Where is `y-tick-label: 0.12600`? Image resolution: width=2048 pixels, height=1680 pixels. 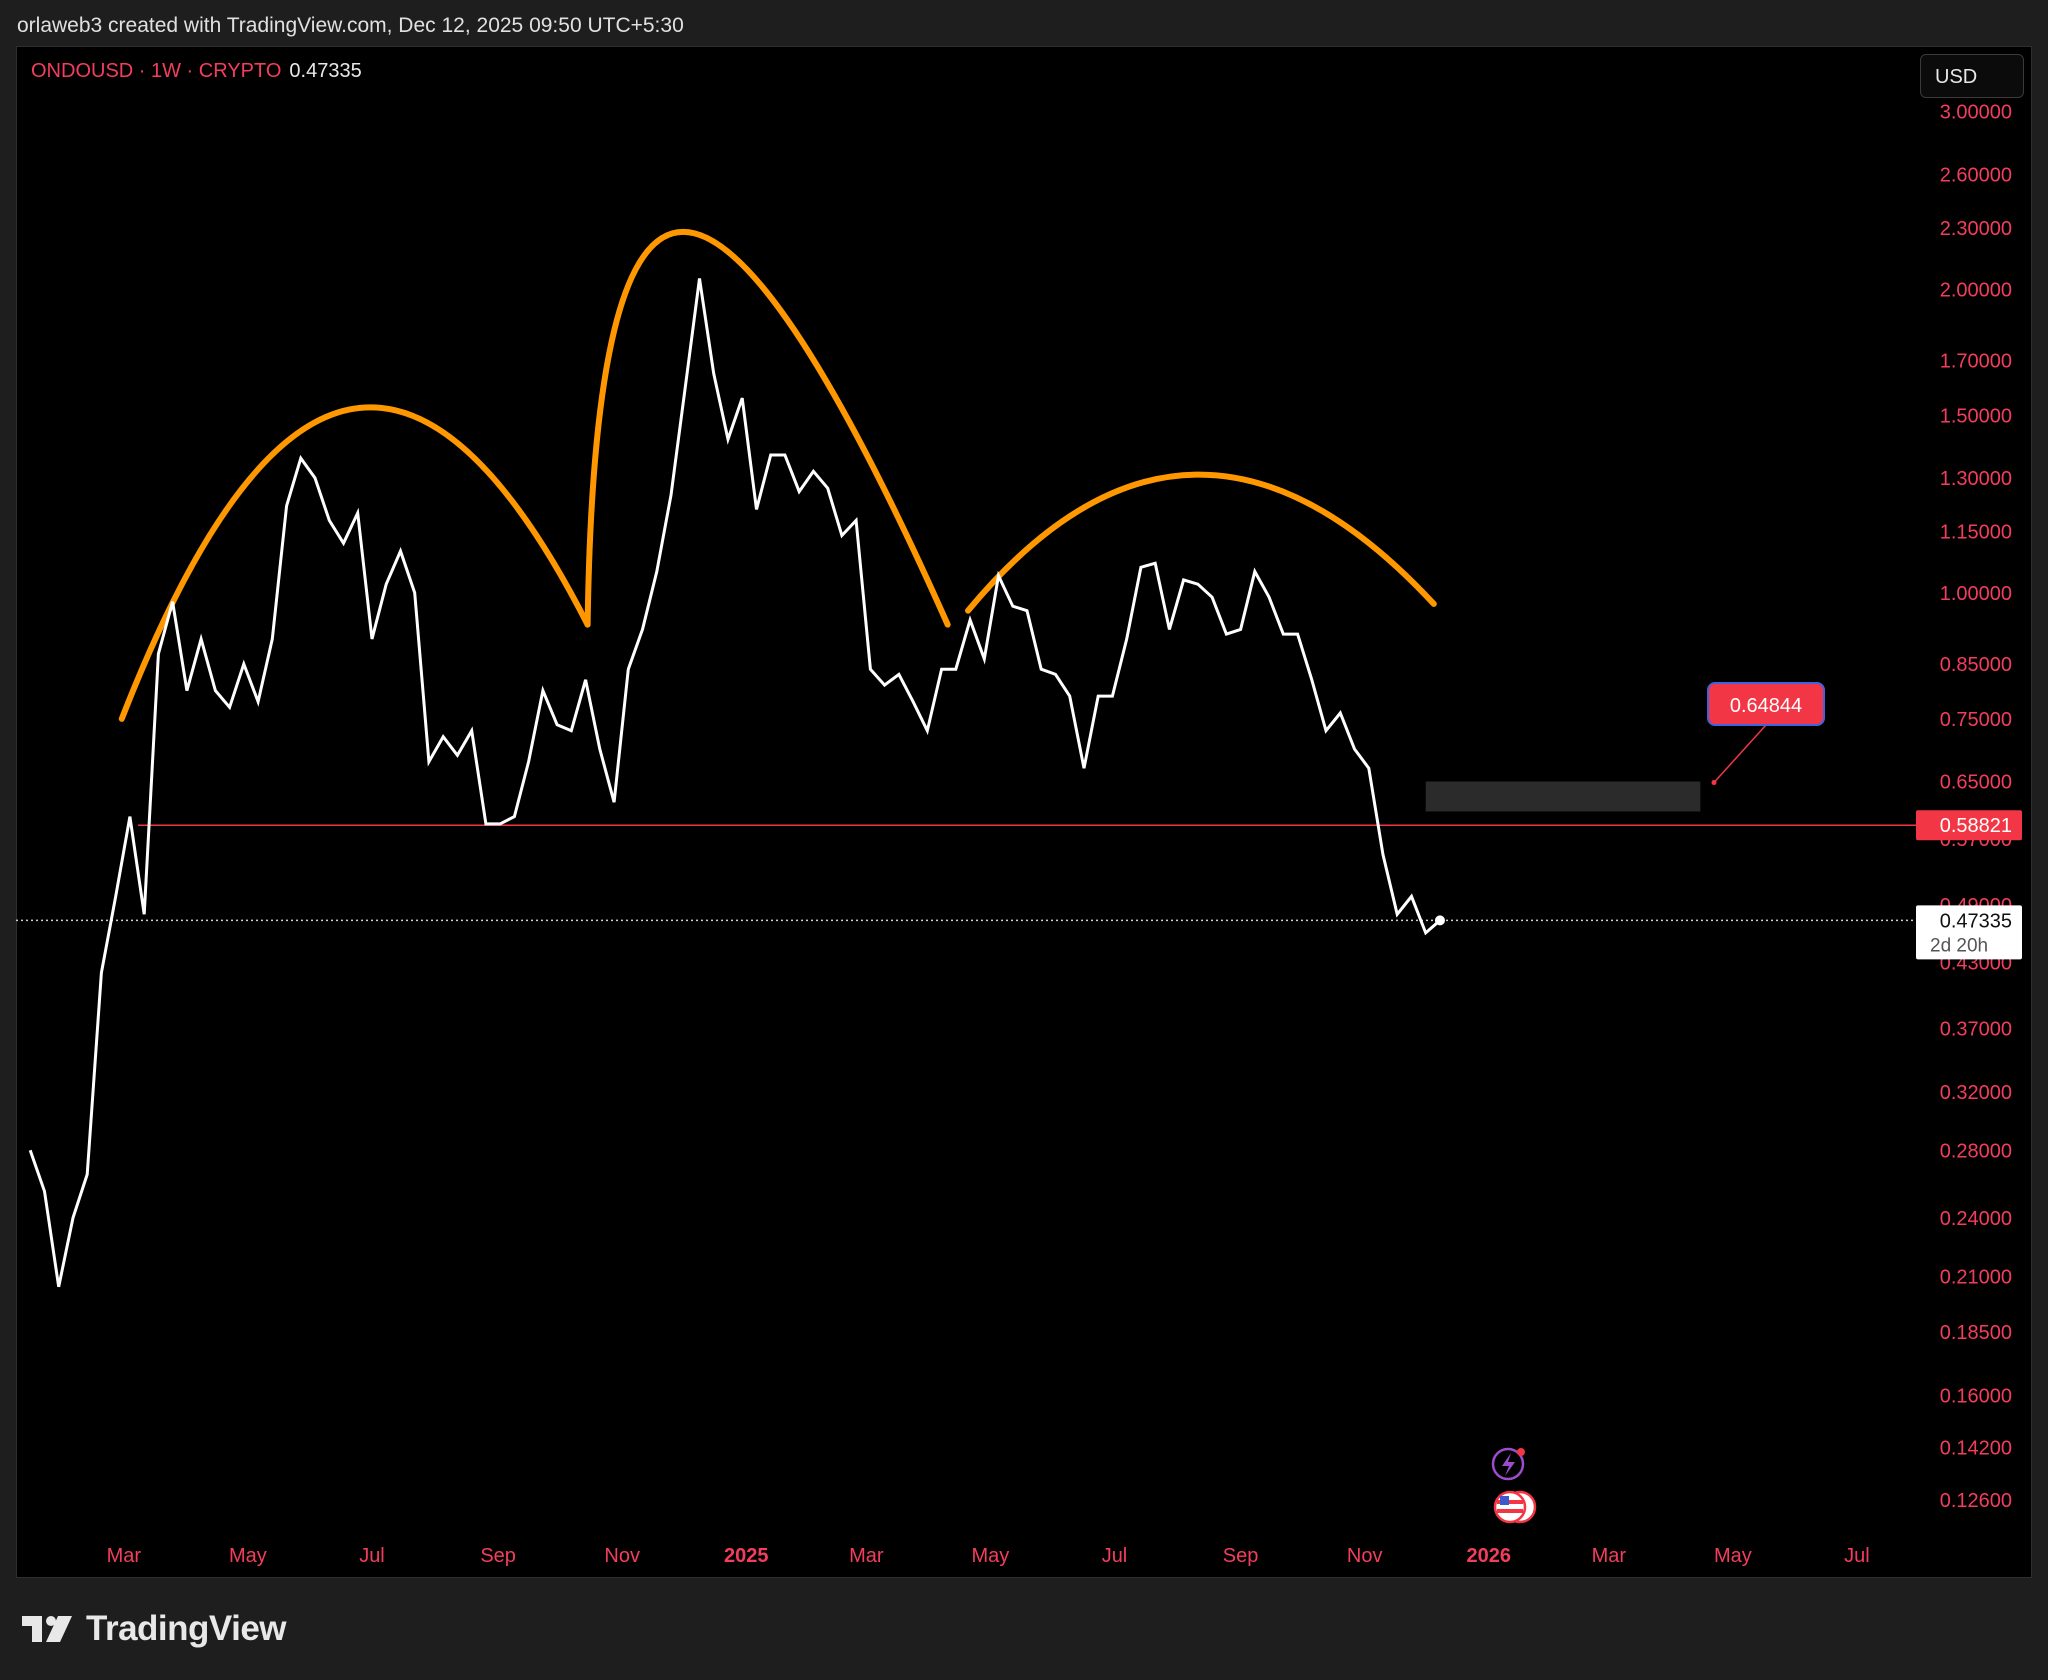
y-tick-label: 0.12600 is located at coordinates (1976, 1501).